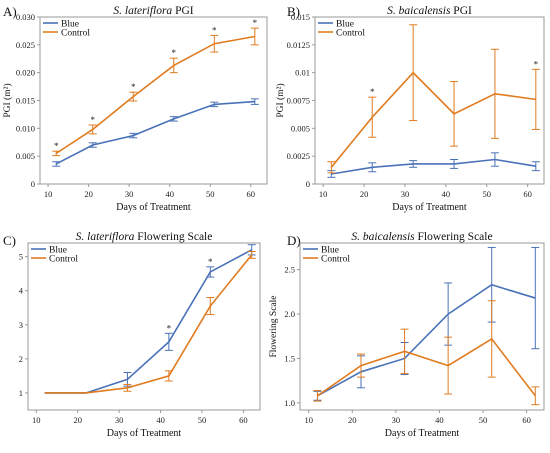 The image size is (550, 453). Describe the element at coordinates (25, 128) in the screenshot. I see `y-tick-label: 0.010` at that location.